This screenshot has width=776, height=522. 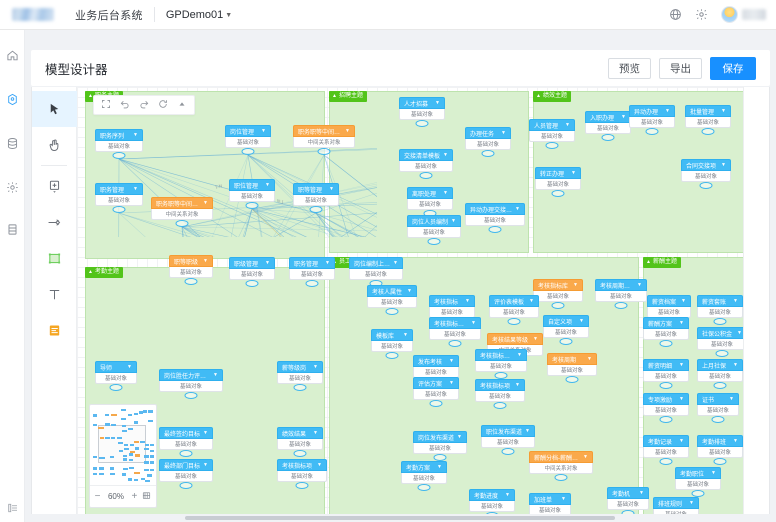 What do you see at coordinates (54, 330) in the screenshot?
I see `note-tool` at bounding box center [54, 330].